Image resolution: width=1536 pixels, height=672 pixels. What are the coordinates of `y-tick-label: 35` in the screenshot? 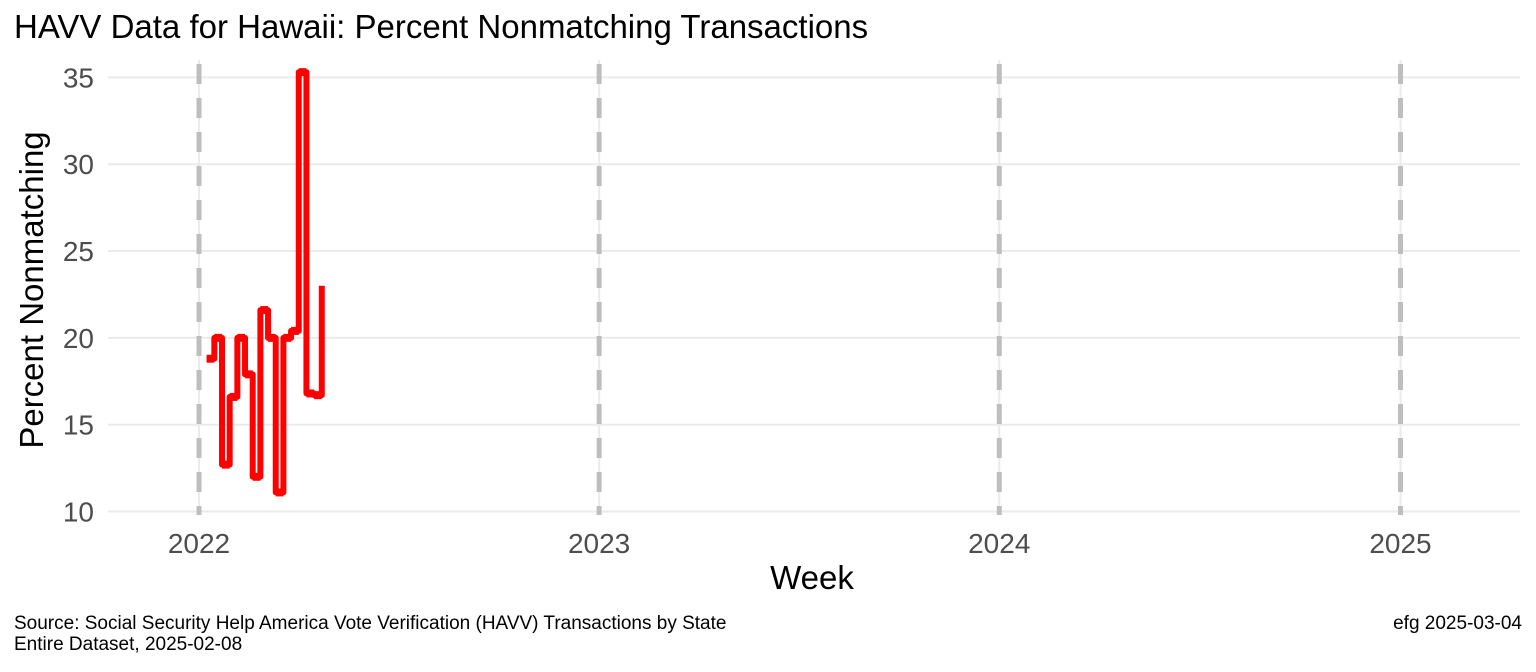 It's located at (78, 77).